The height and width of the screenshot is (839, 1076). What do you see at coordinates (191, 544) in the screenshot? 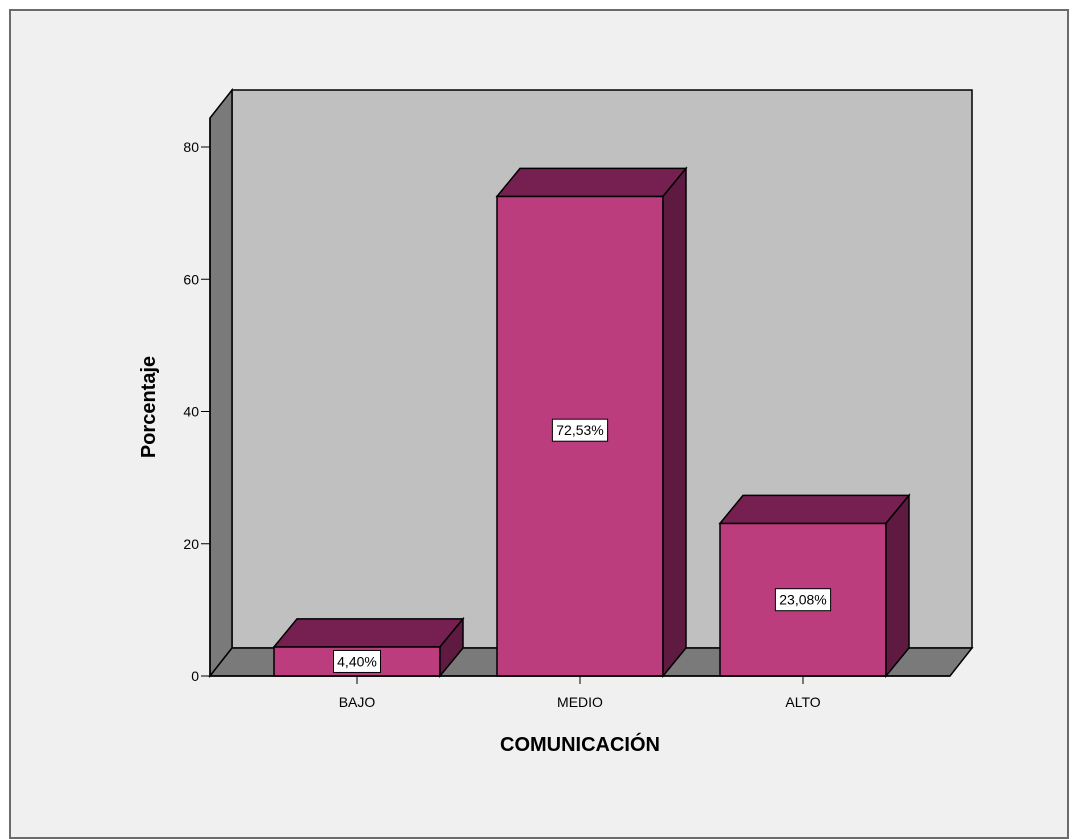
I see `y-tick-label: 20` at bounding box center [191, 544].